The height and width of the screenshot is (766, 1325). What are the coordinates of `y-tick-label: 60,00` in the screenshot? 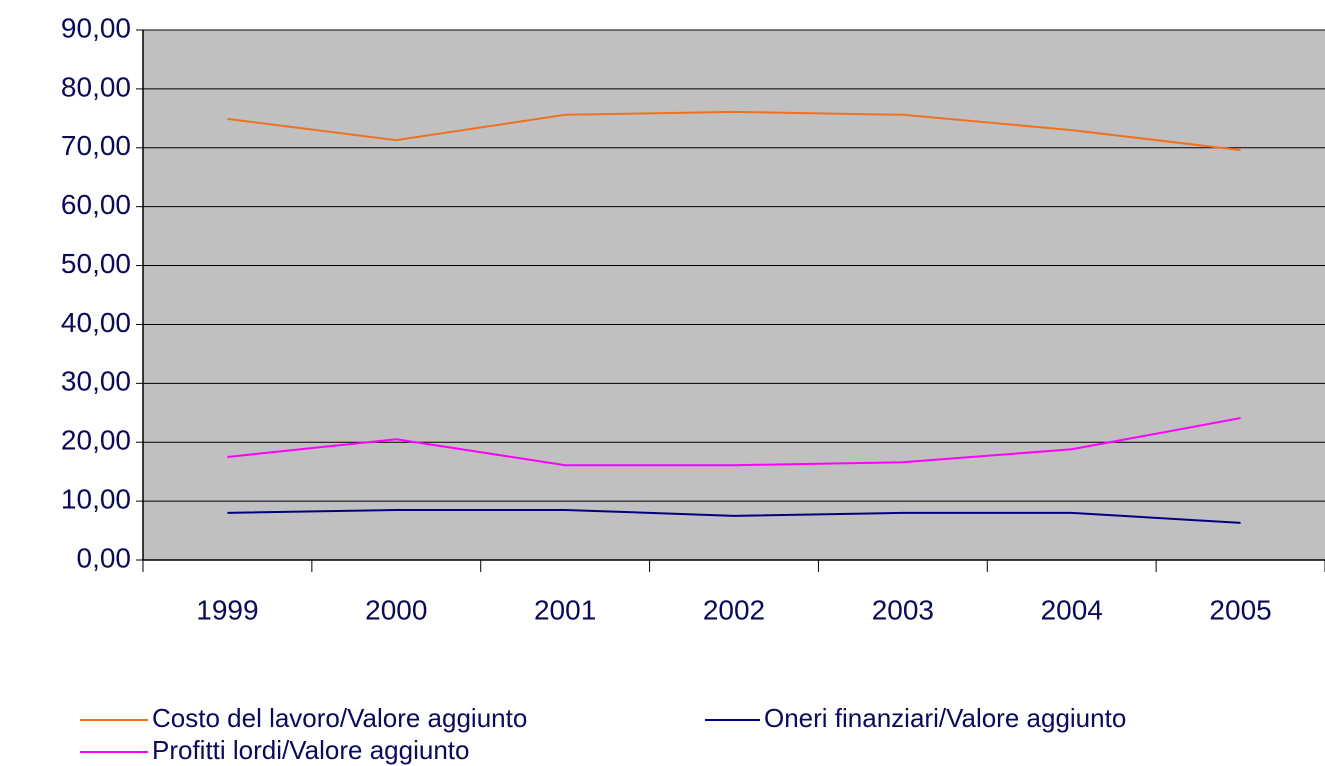 It's located at (96, 204).